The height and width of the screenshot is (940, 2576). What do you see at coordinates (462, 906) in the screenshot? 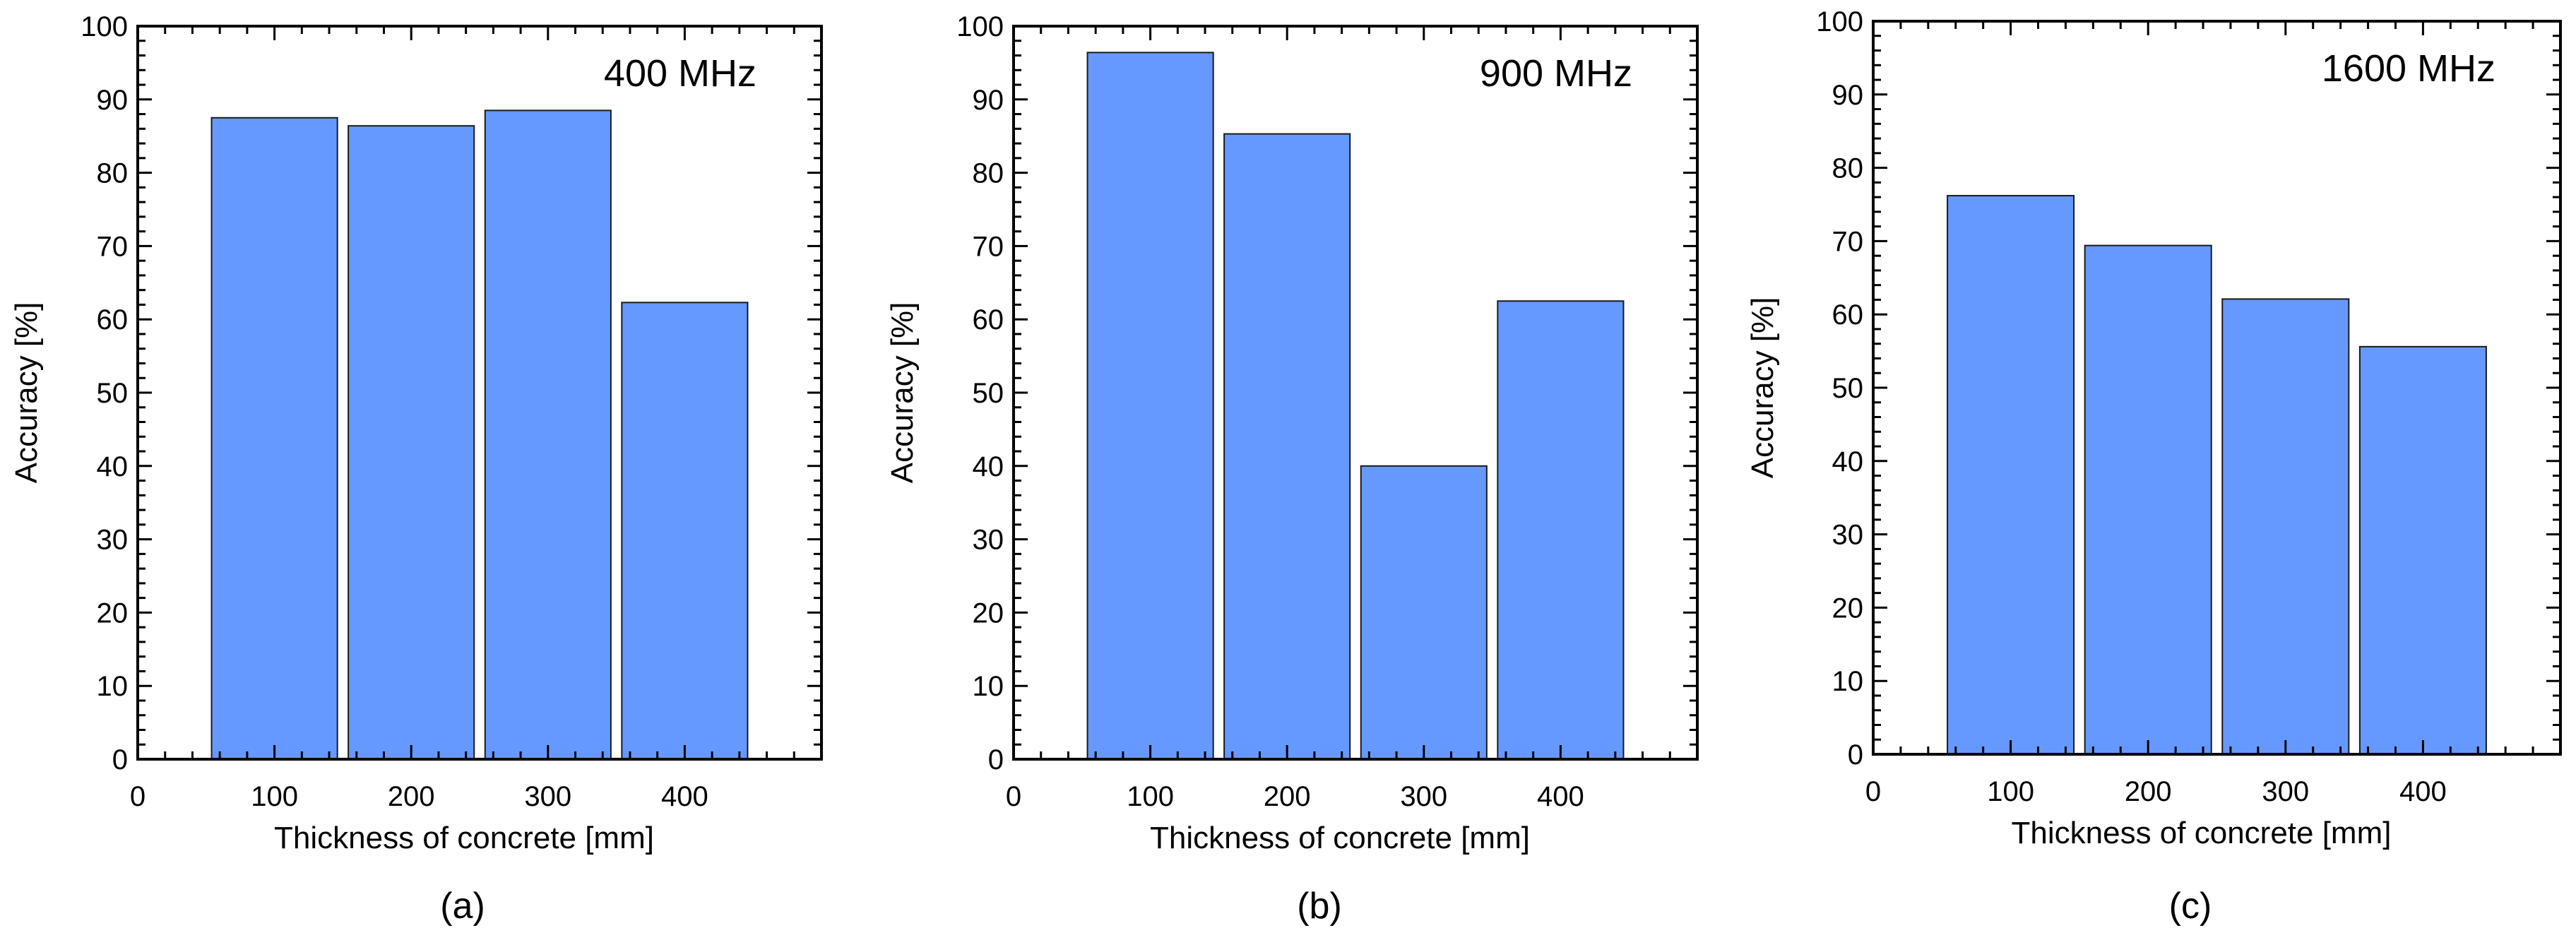
I see `panel-label: (a)` at bounding box center [462, 906].